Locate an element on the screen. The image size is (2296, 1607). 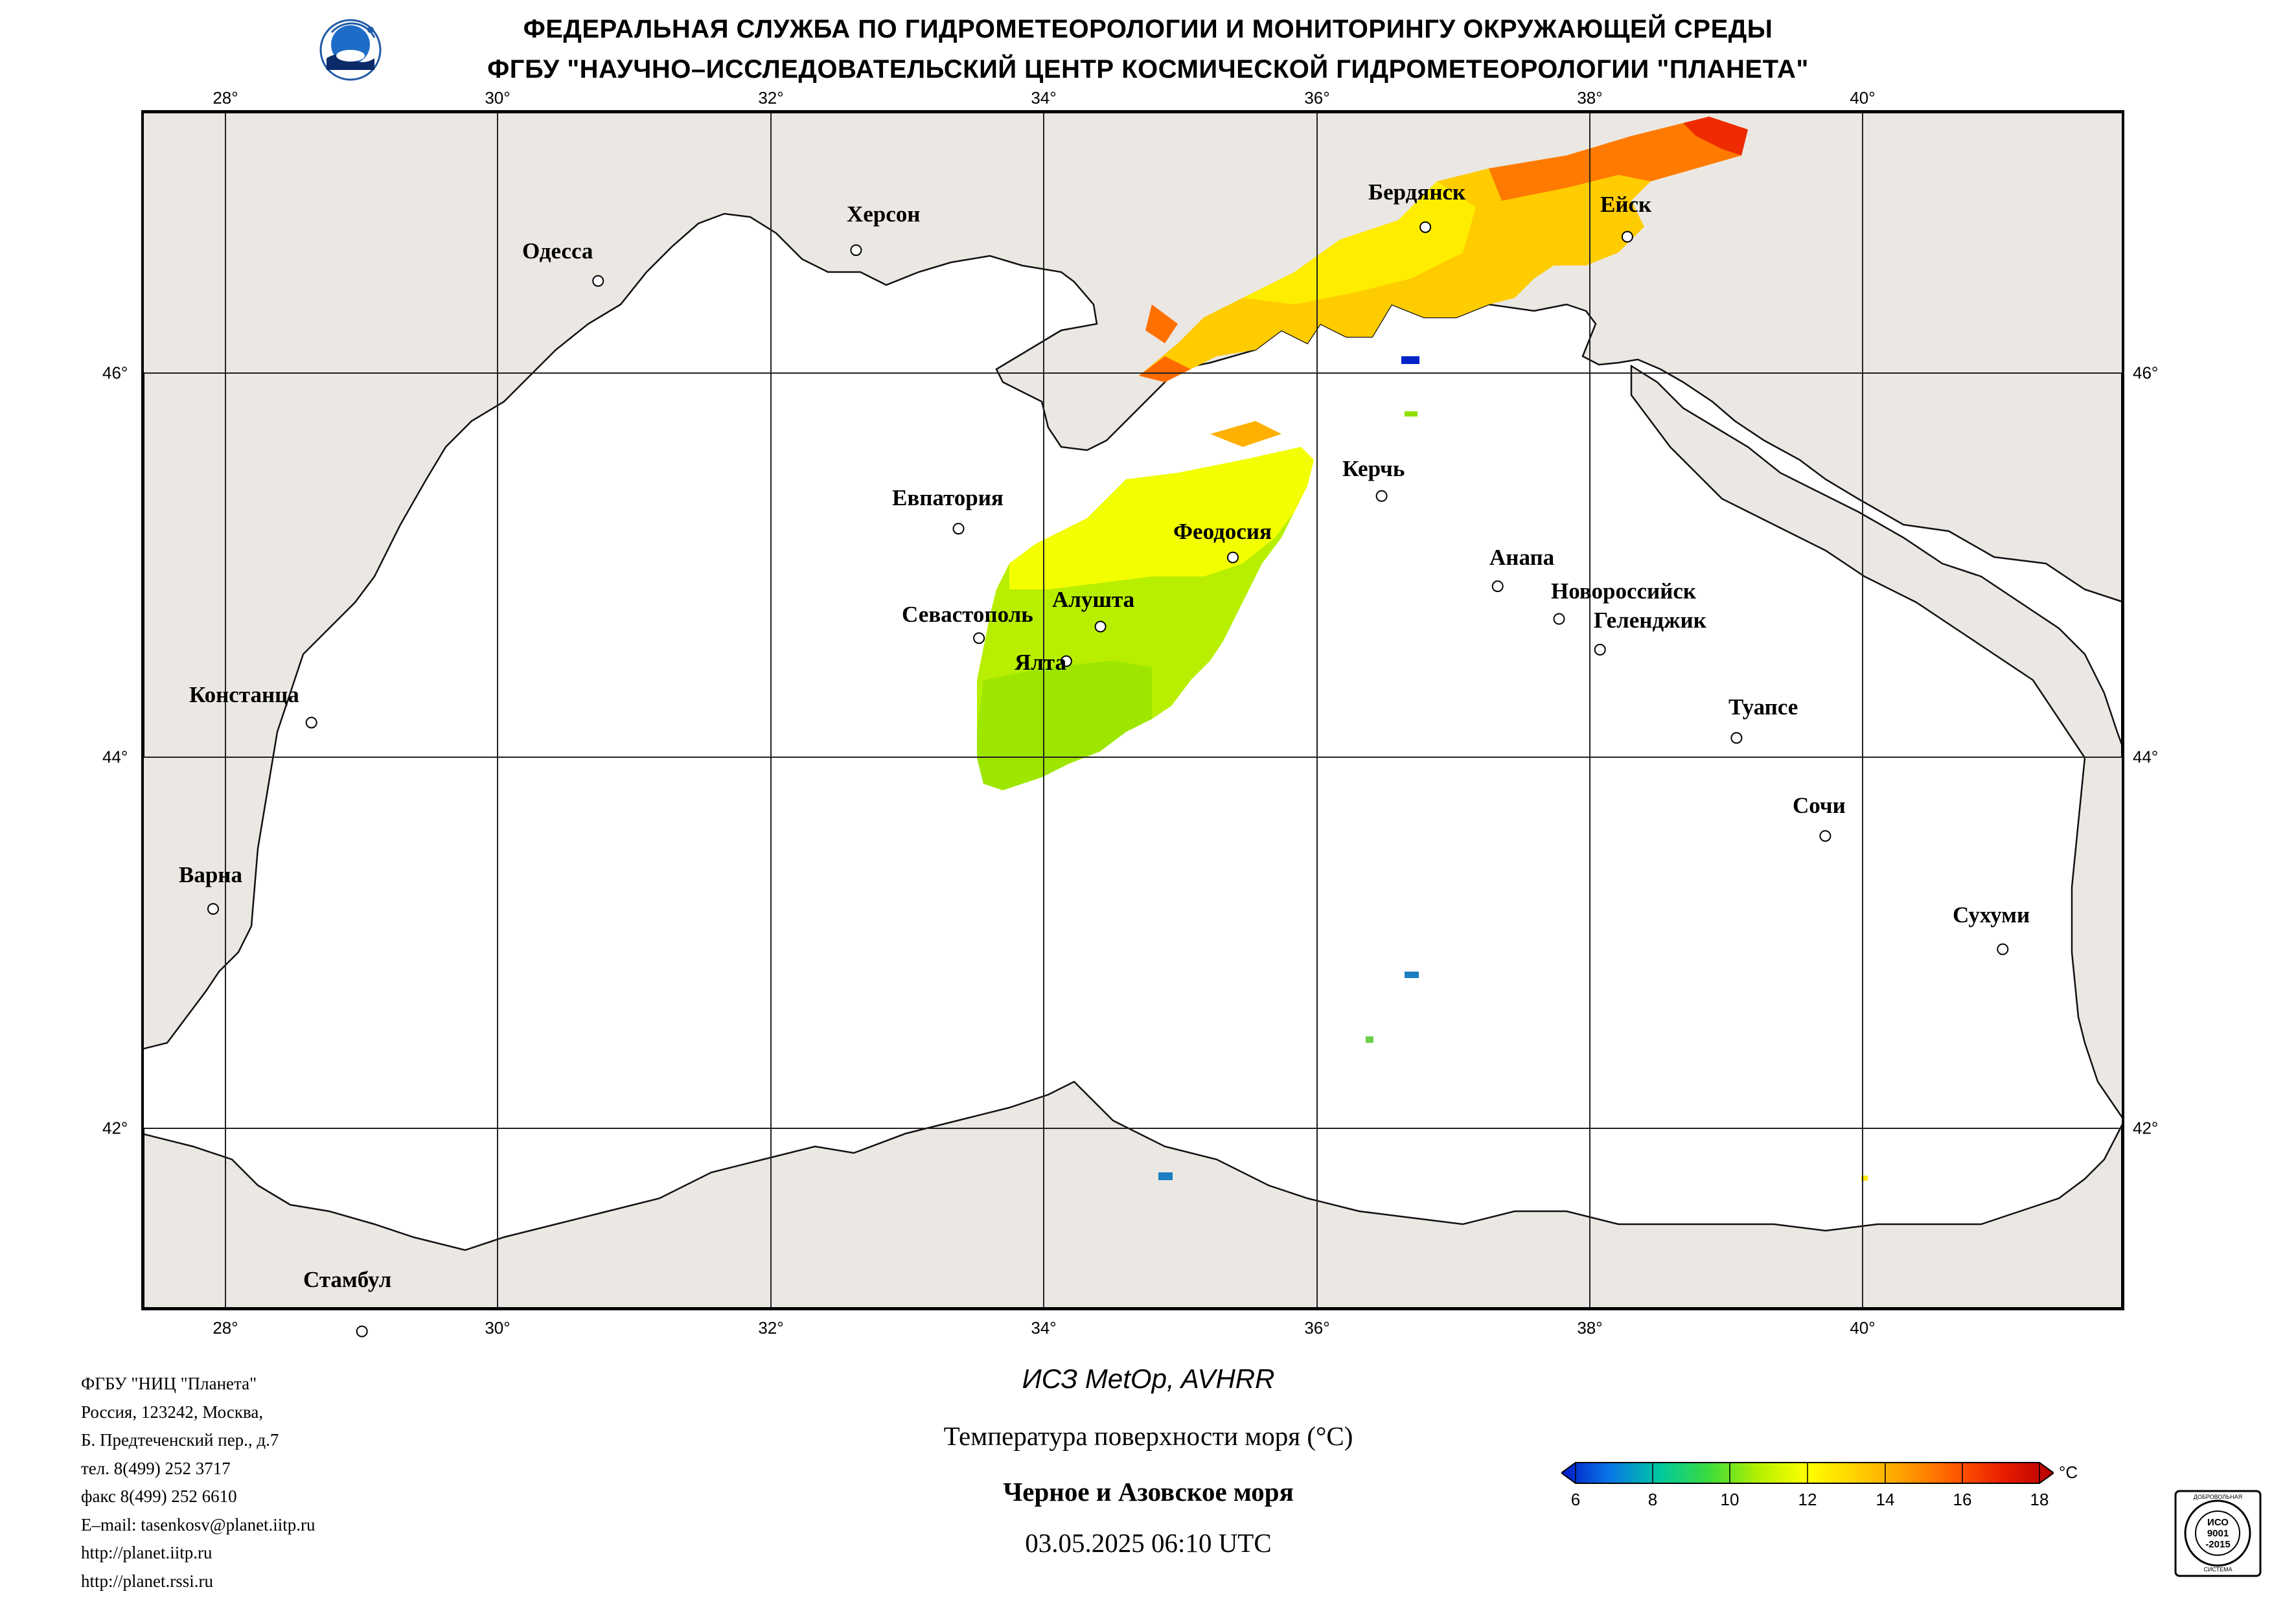
iso-badge-line: -2015 is located at coordinates (2218, 1544).